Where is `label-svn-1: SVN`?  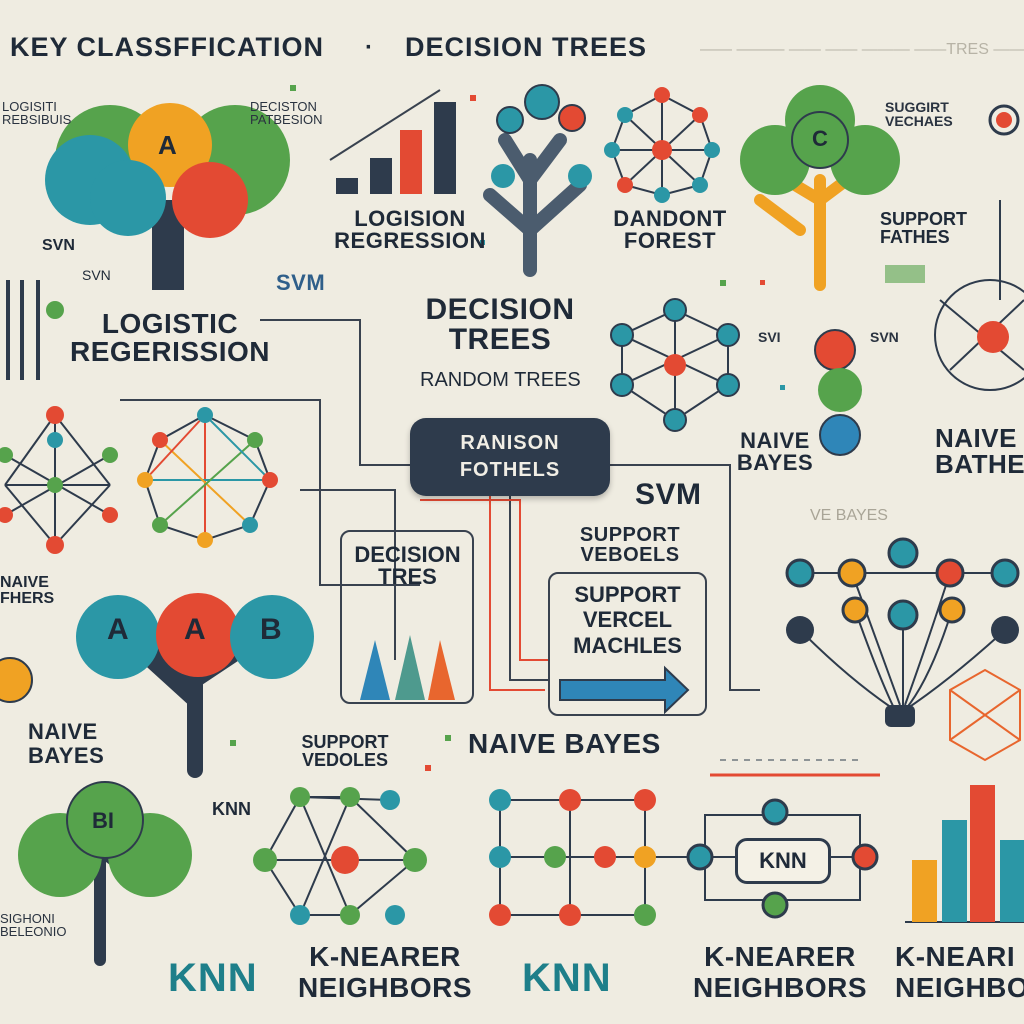
label-svn-1: SVN is located at coordinates (58, 245).